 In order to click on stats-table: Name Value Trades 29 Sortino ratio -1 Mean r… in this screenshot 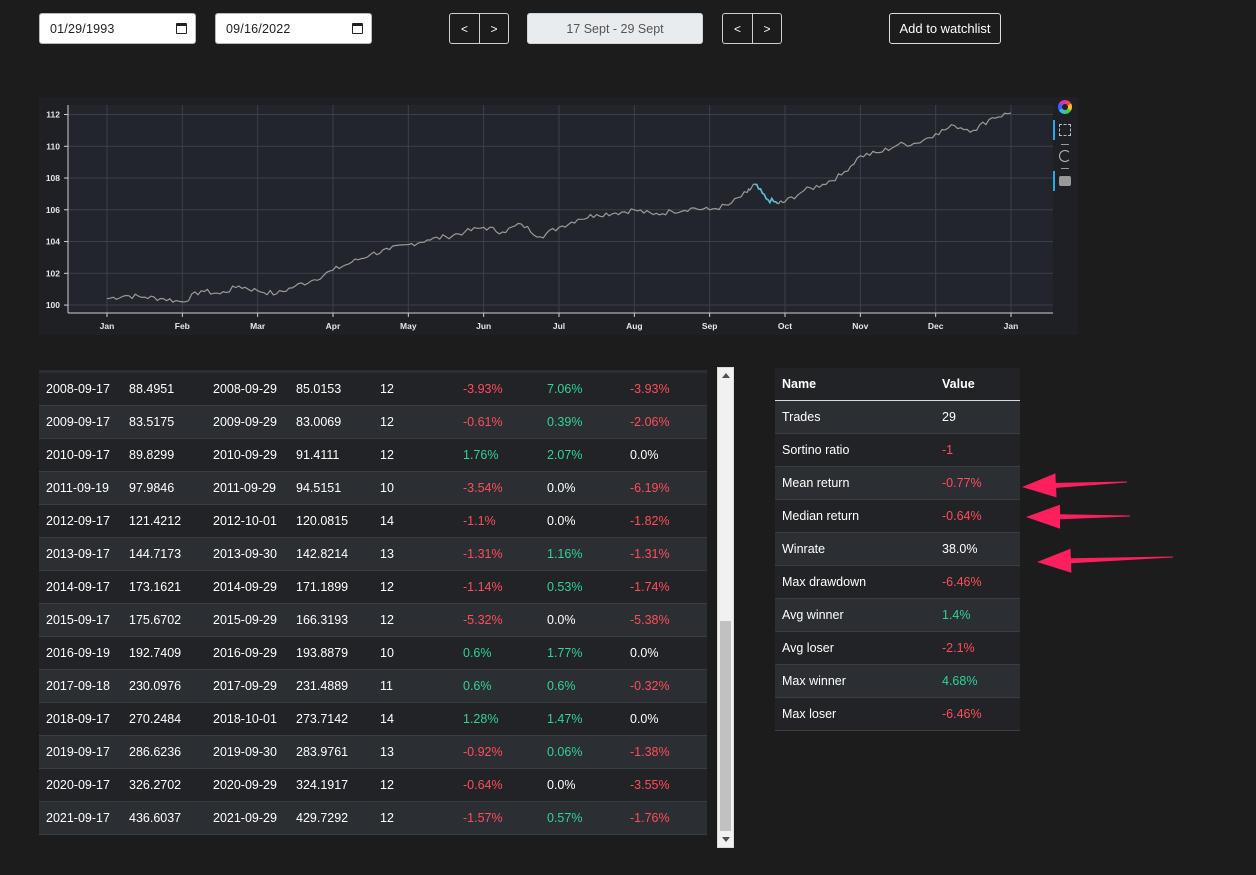, I will do `click(897, 549)`.